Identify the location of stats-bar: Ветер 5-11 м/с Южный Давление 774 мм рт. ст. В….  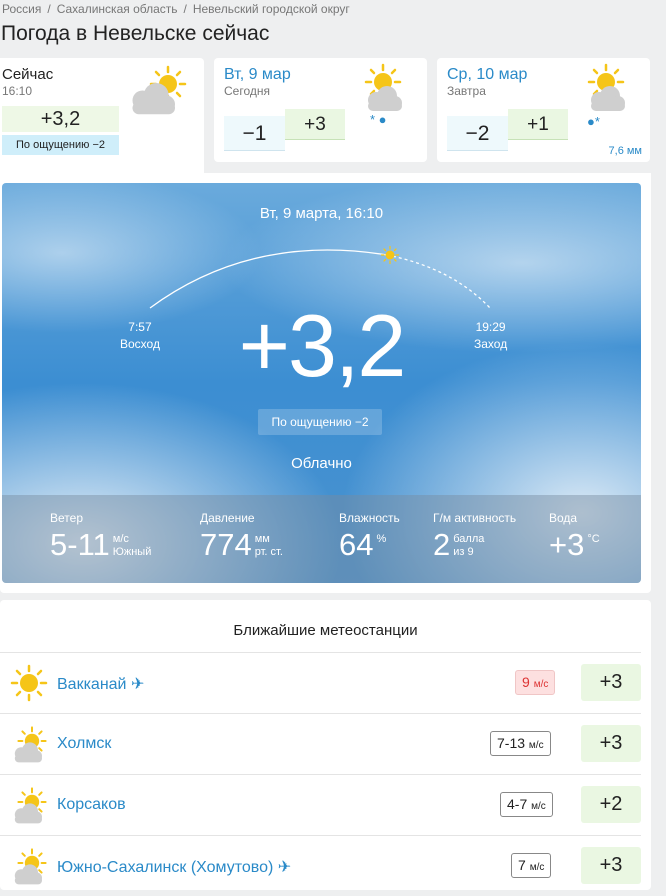
(321, 539).